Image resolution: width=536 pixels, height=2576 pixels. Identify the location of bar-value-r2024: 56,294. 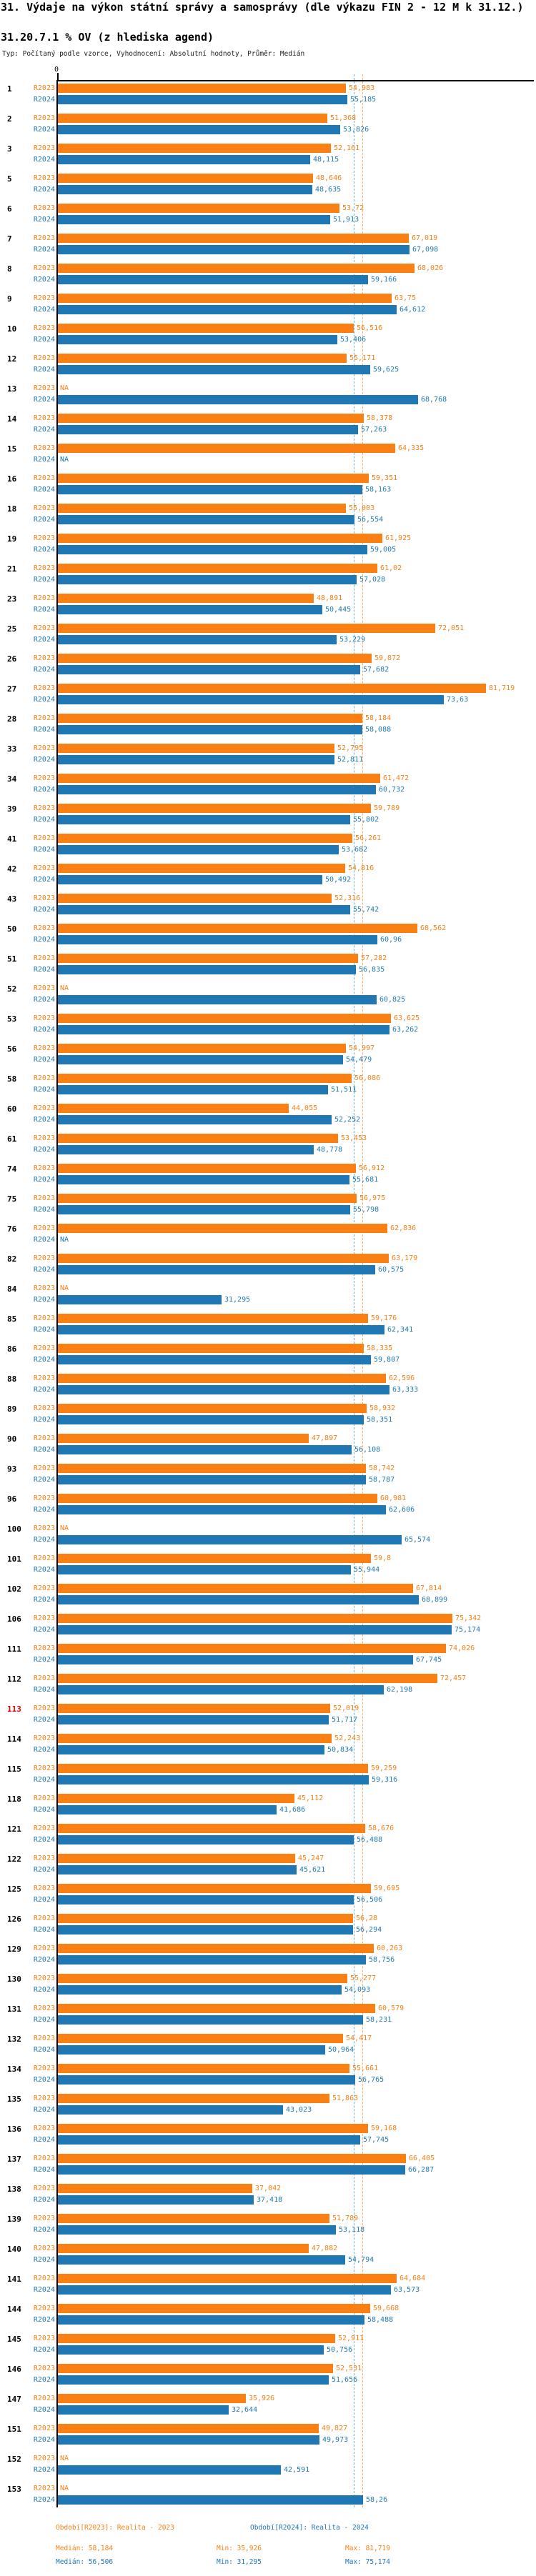
(369, 1930).